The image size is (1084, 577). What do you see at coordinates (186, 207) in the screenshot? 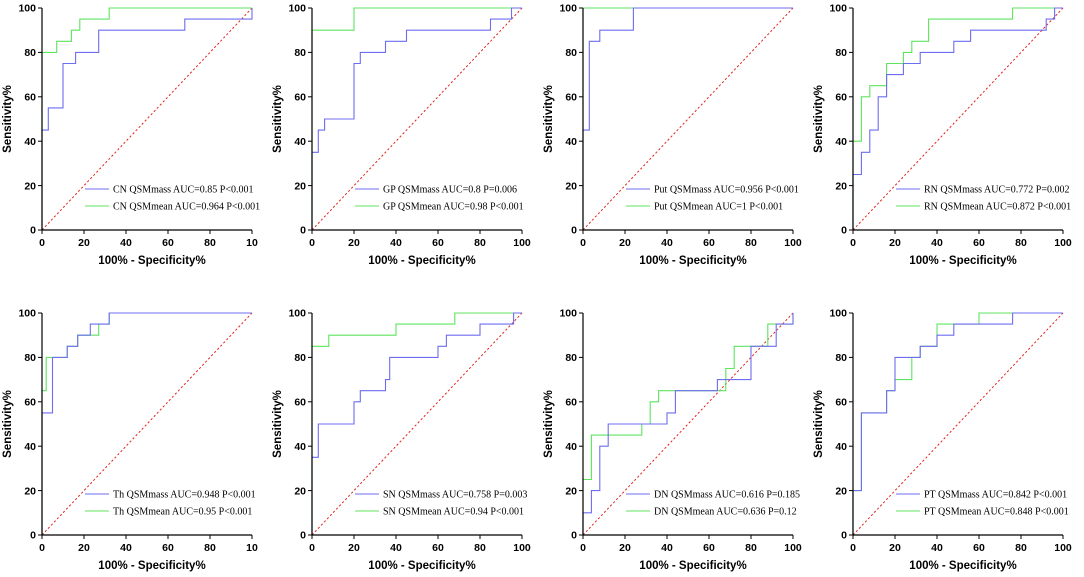
I see `legend-label-qsmmean: CN QSMmean AUC=0.964 P<0.001` at bounding box center [186, 207].